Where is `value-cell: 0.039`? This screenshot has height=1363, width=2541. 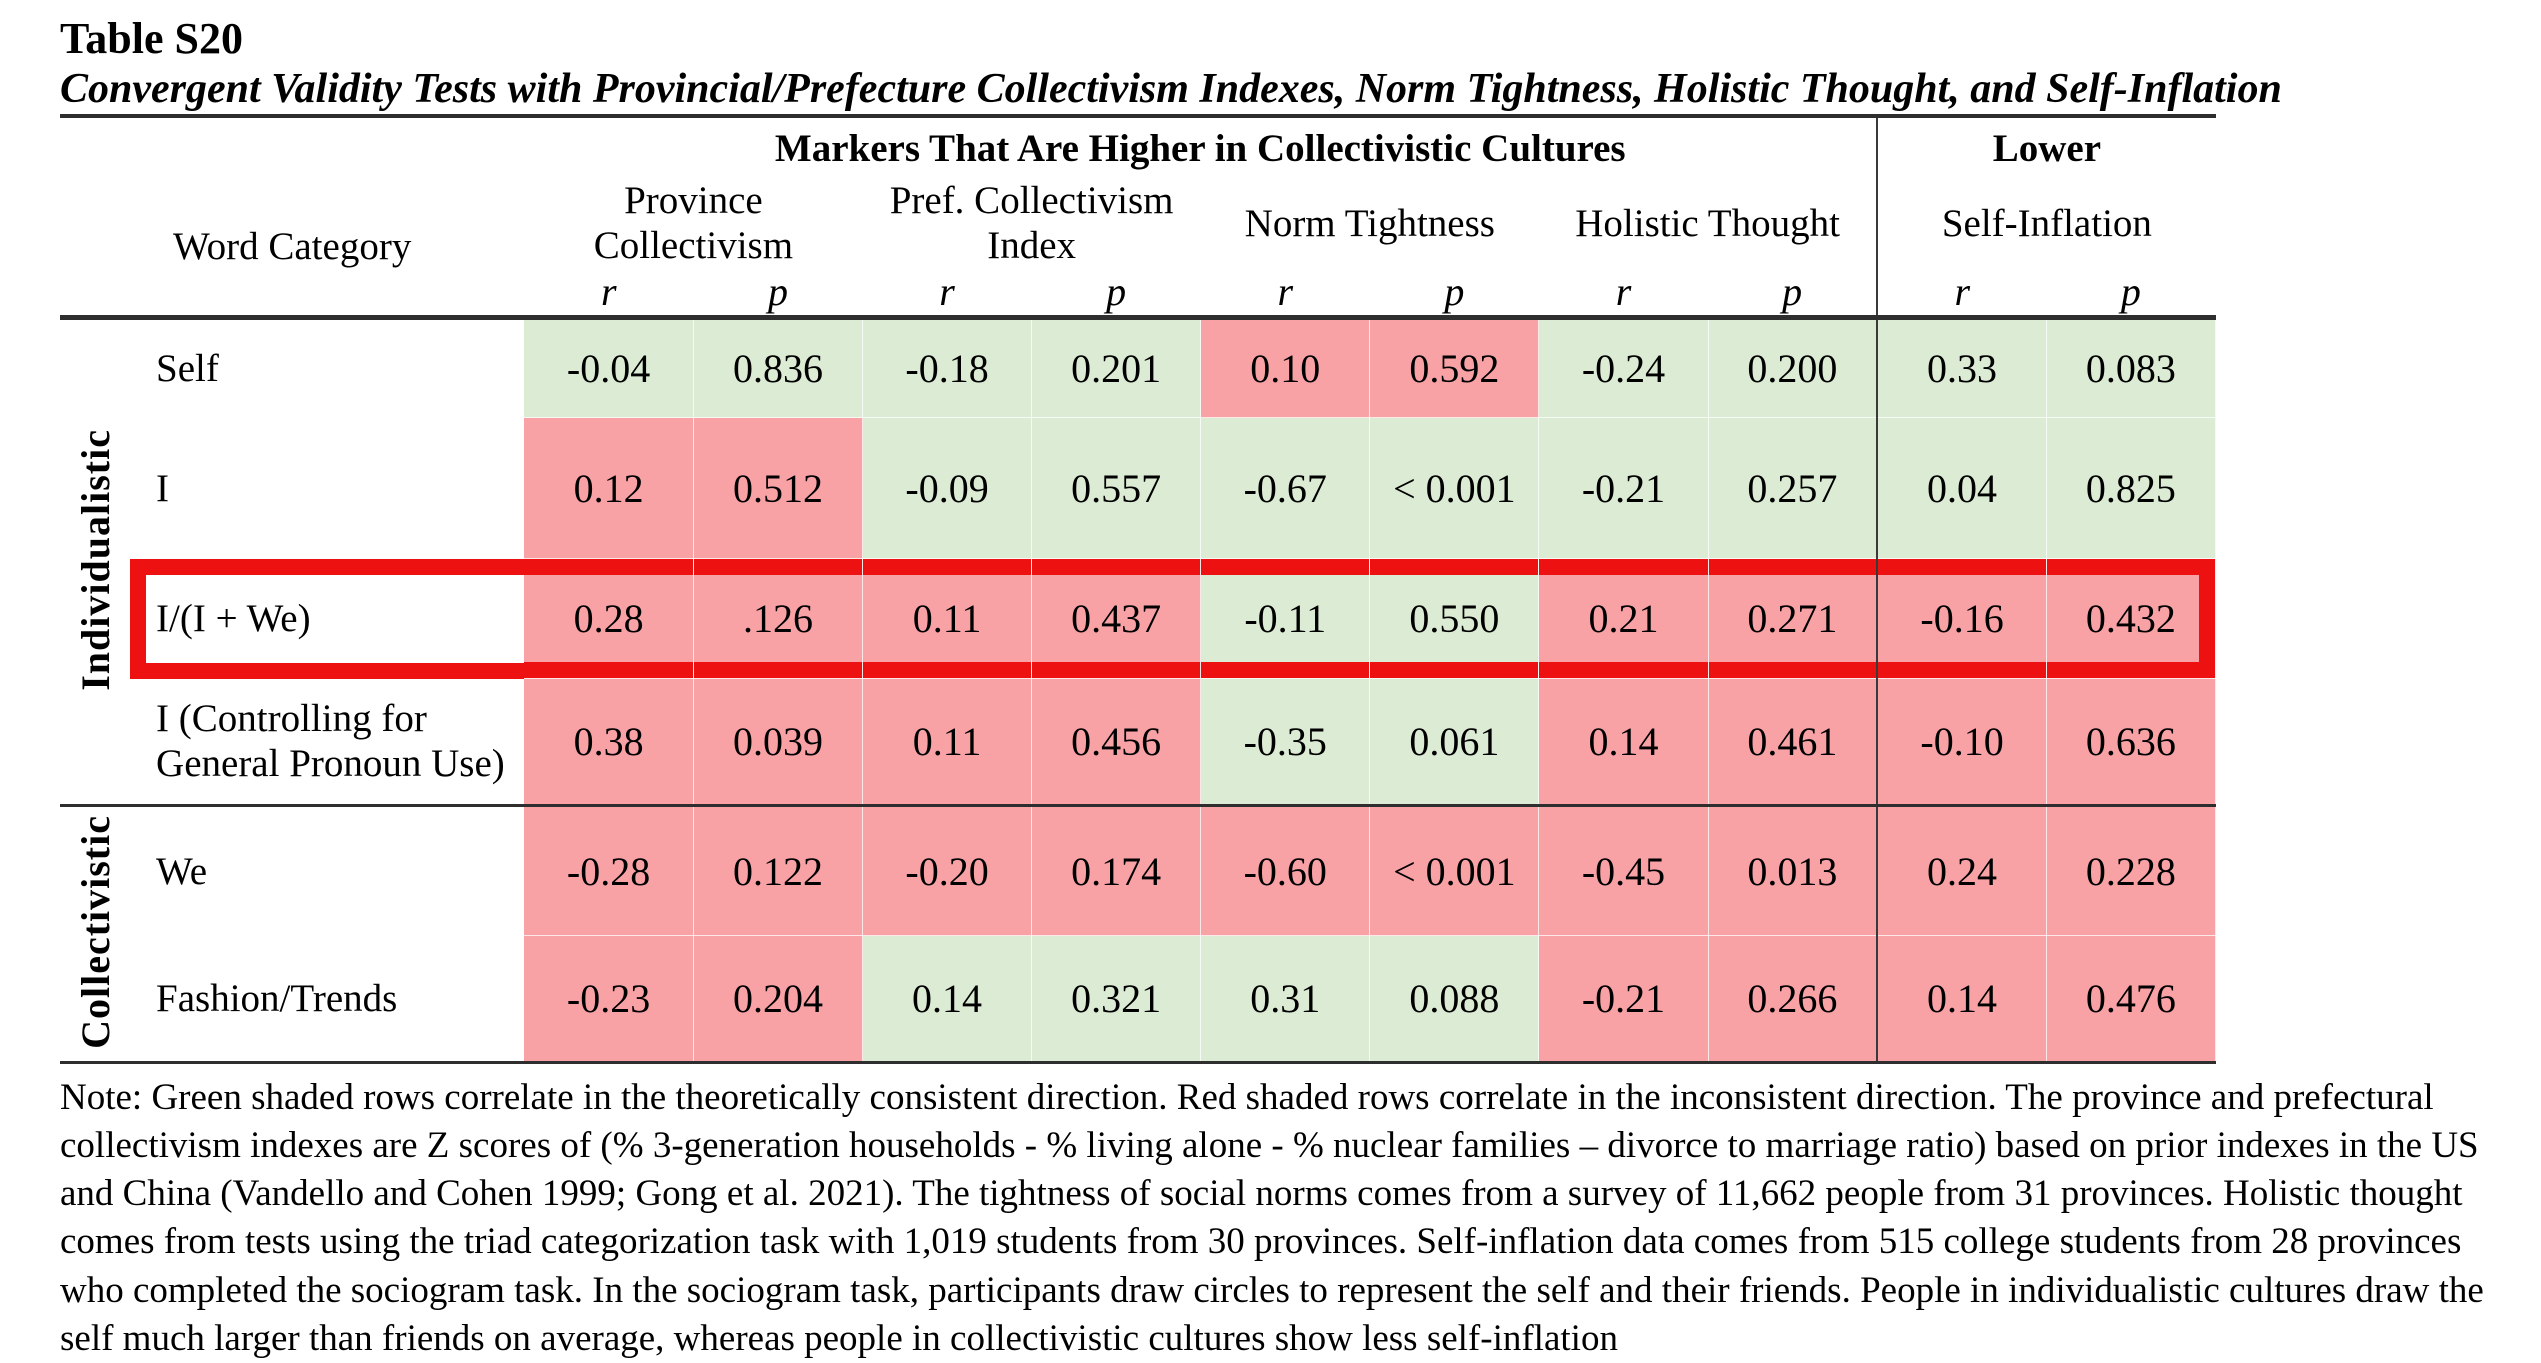
value-cell: 0.039 is located at coordinates (778, 743).